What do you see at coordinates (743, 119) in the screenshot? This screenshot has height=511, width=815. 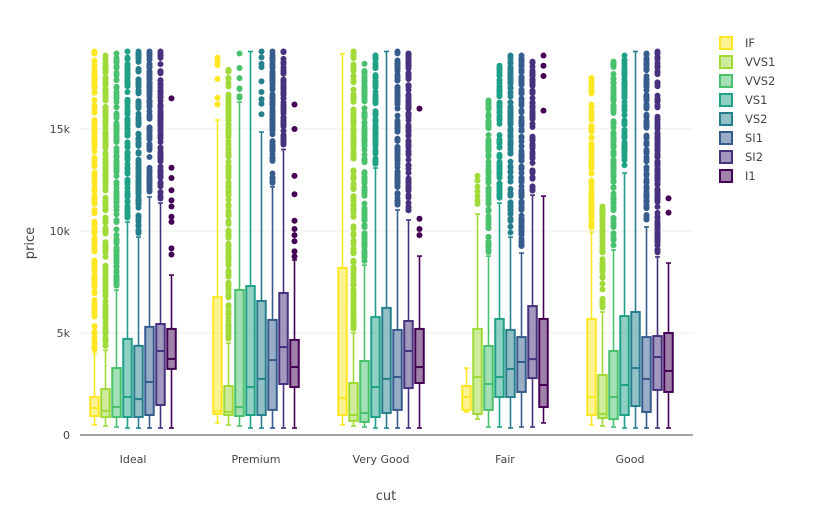 I see `legend-item-VS2: VS2` at bounding box center [743, 119].